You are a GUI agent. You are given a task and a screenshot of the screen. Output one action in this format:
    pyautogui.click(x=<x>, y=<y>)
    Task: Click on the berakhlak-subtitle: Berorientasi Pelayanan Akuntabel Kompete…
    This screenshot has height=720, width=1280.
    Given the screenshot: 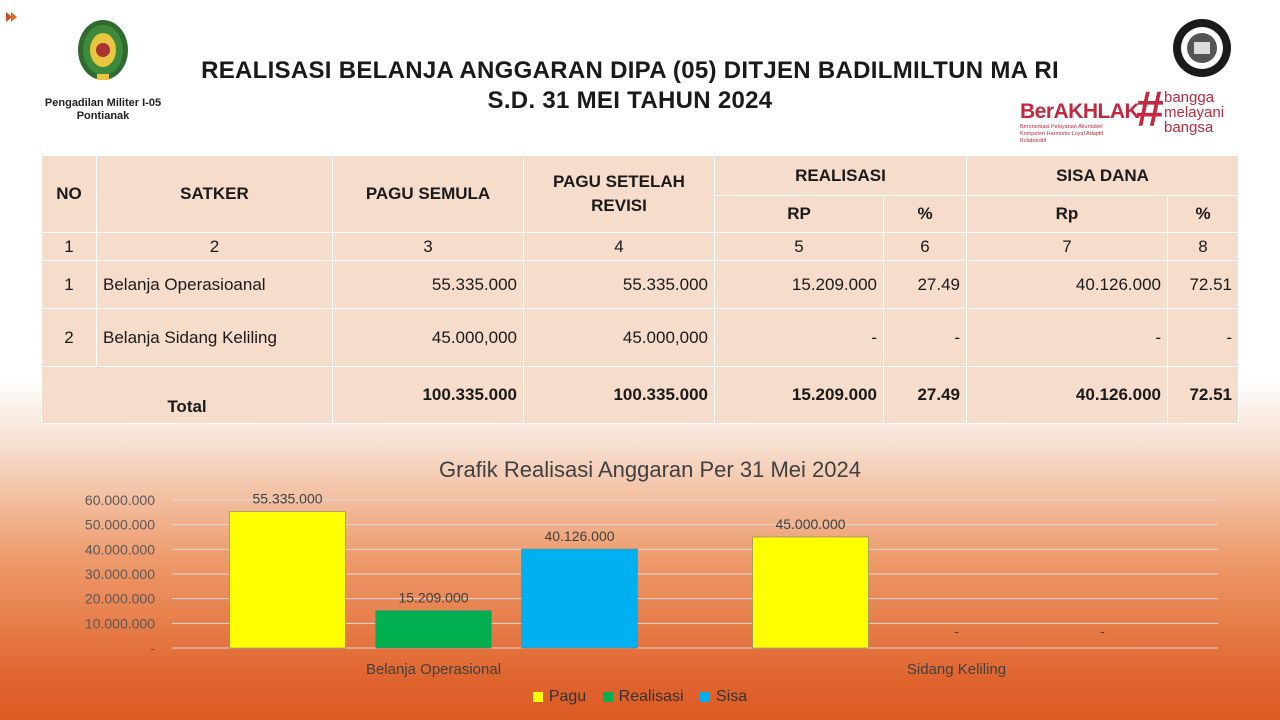 What is the action you would take?
    pyautogui.click(x=1062, y=134)
    